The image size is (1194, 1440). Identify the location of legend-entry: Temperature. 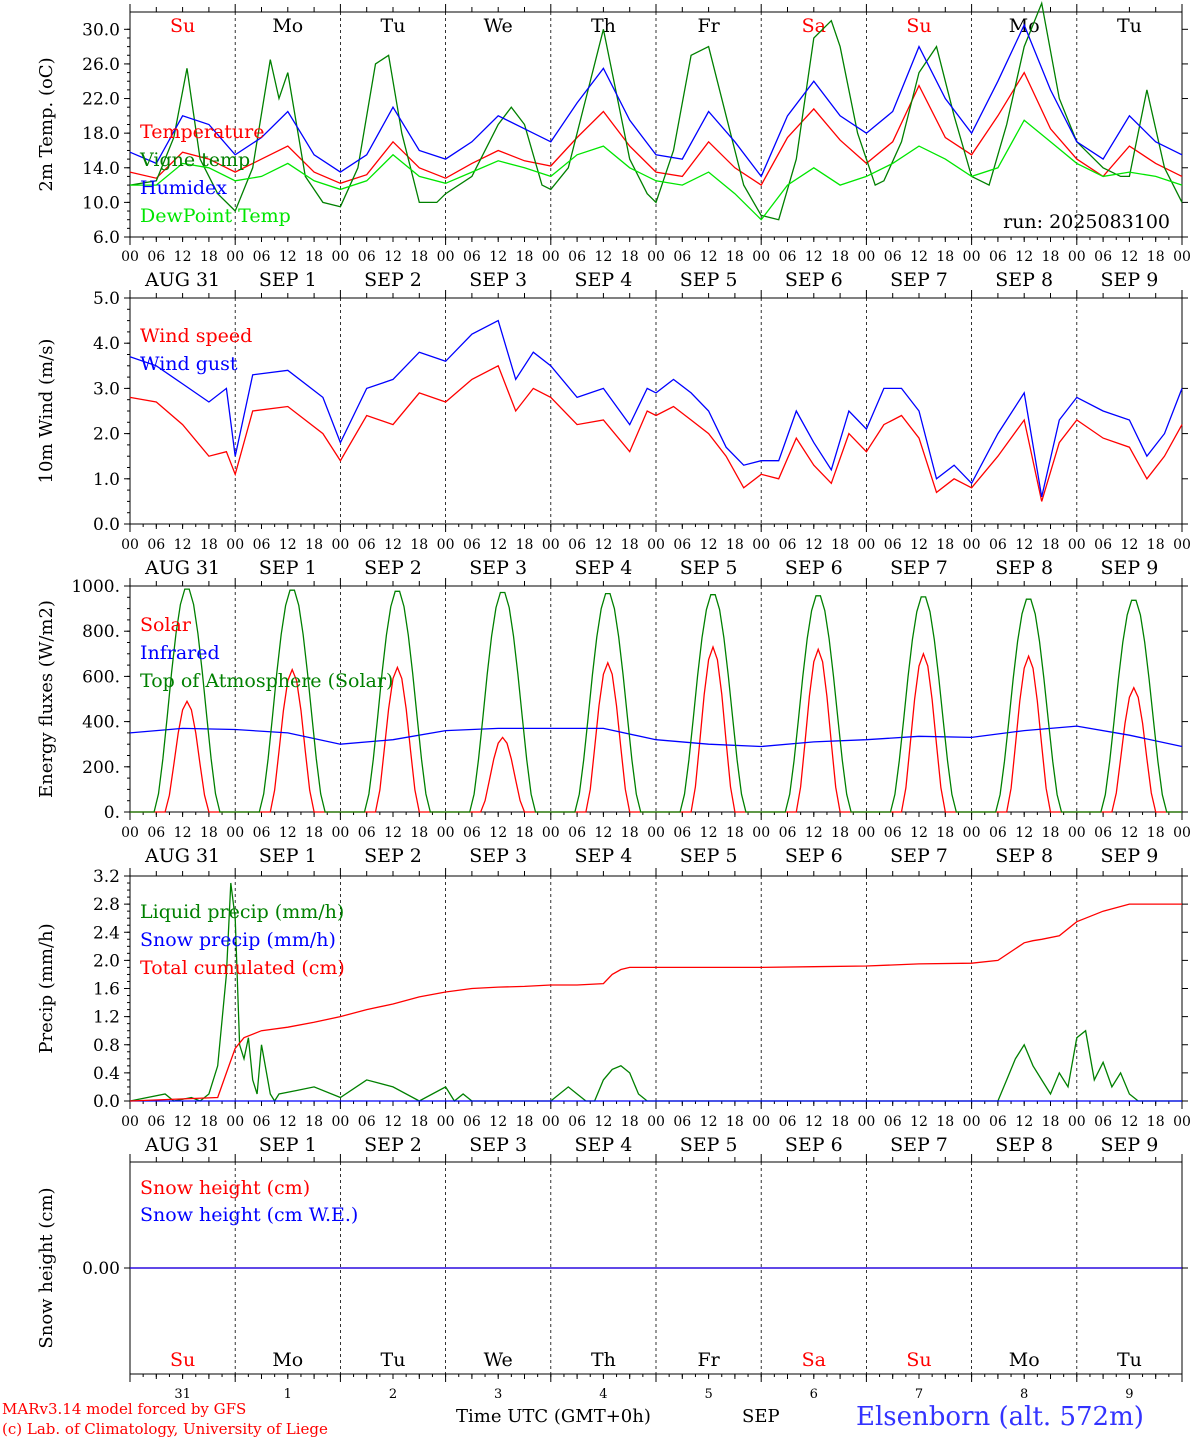
(202, 132).